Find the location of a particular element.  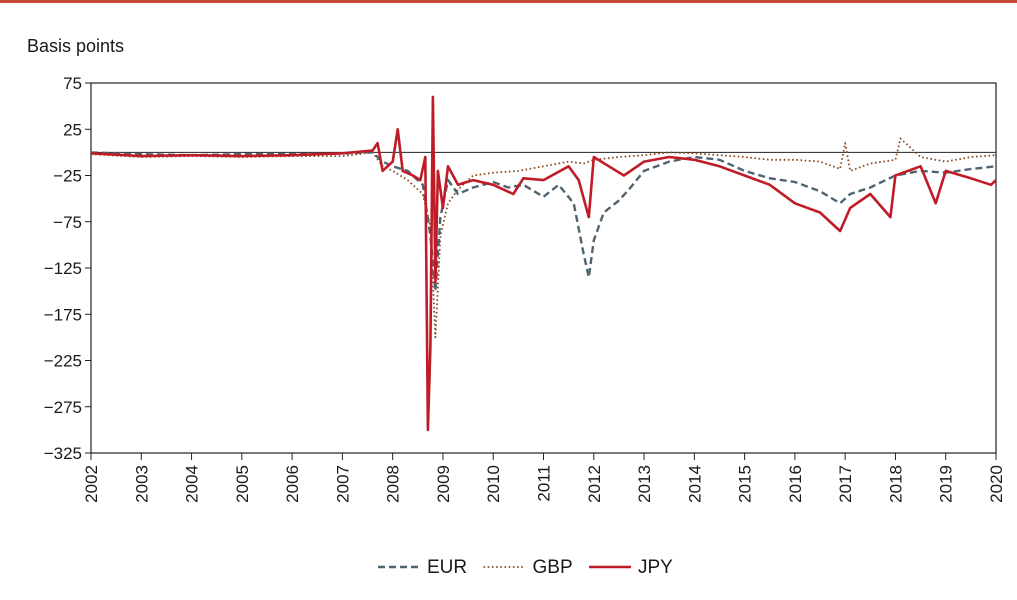

x-tick-label: 2011 is located at coordinates (544, 483).